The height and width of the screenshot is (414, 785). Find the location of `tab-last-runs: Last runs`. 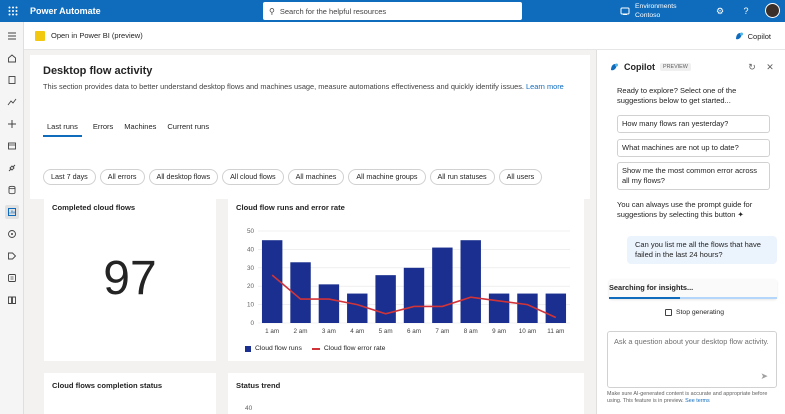

tab-last-runs: Last runs is located at coordinates (62, 129).